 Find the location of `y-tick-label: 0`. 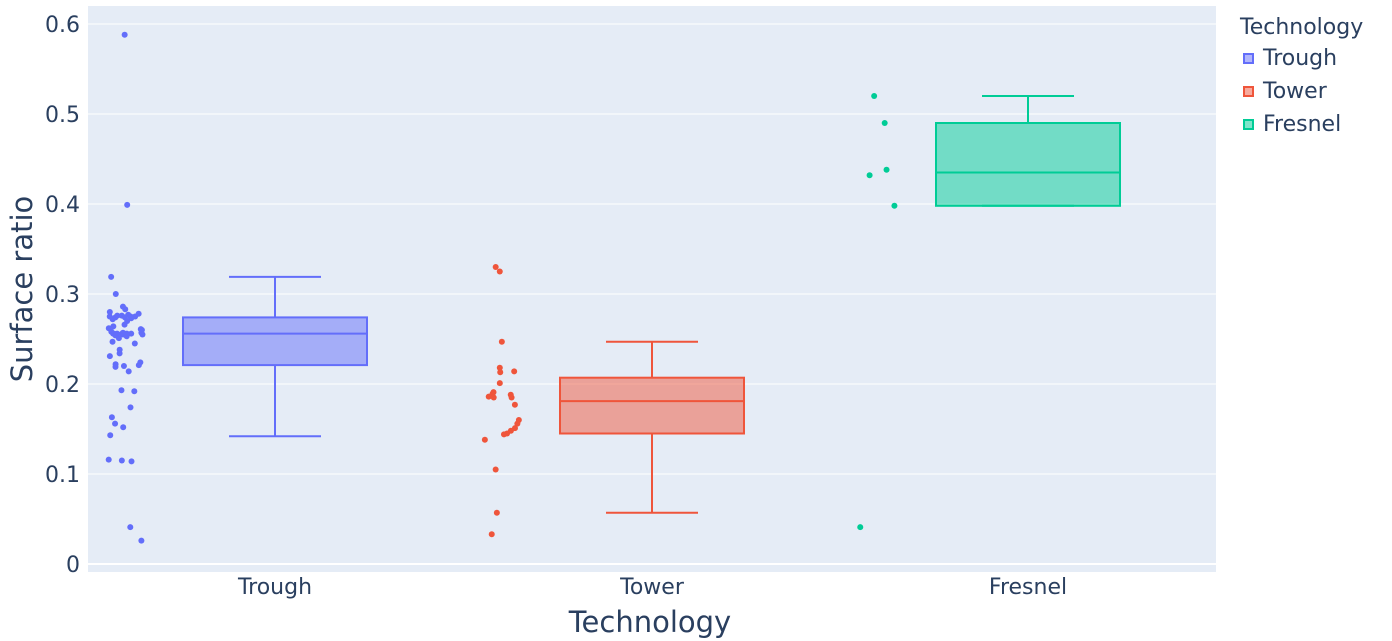

y-tick-label: 0 is located at coordinates (73, 565).